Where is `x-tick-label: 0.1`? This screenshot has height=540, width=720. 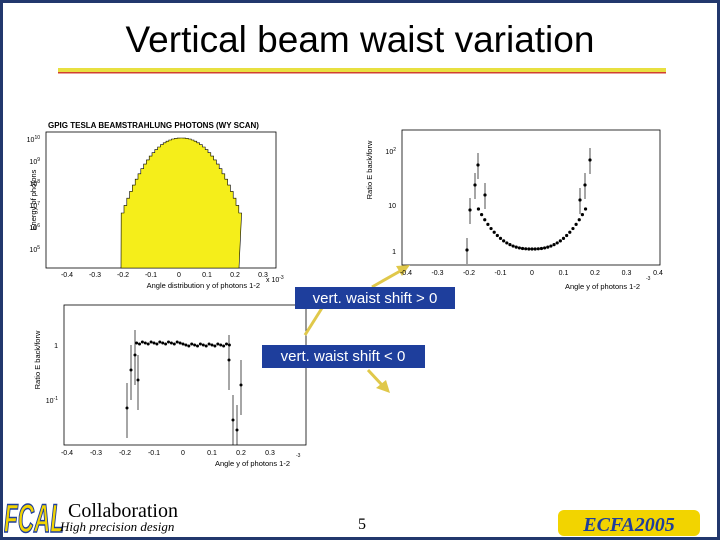 x-tick-label: 0.1 is located at coordinates (212, 453).